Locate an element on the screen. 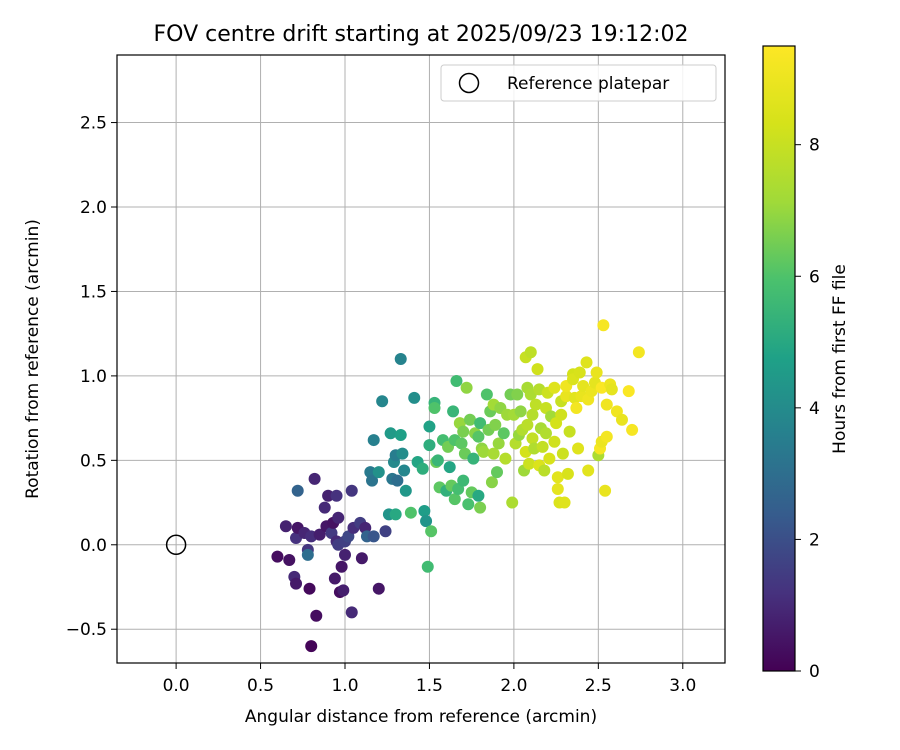 The height and width of the screenshot is (750, 900). colorbar-ticks: 0 2 4 6 8 is located at coordinates (807, 409).